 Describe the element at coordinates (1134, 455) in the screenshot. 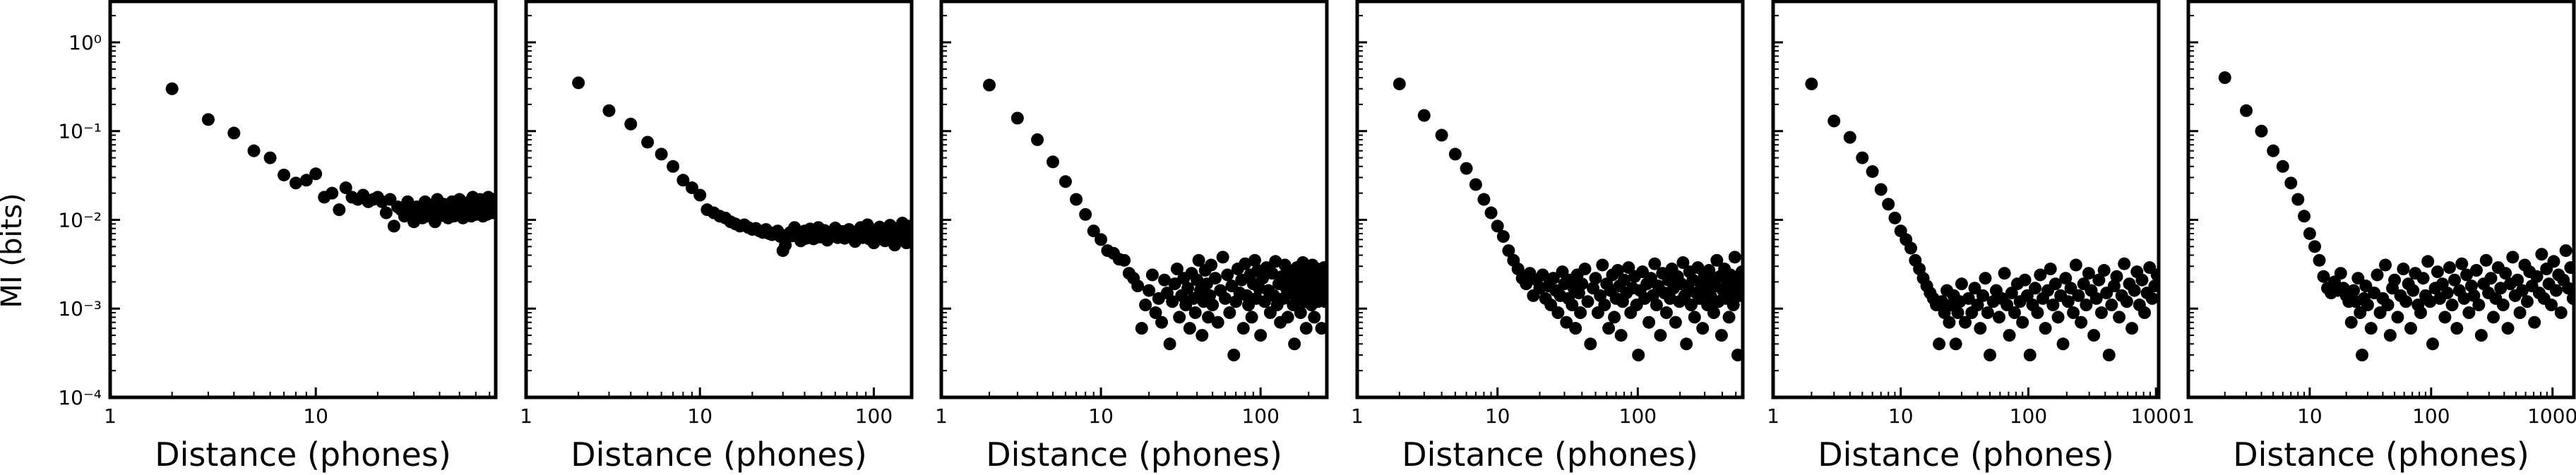

I see `x-axis-label: Distance (phones)` at that location.